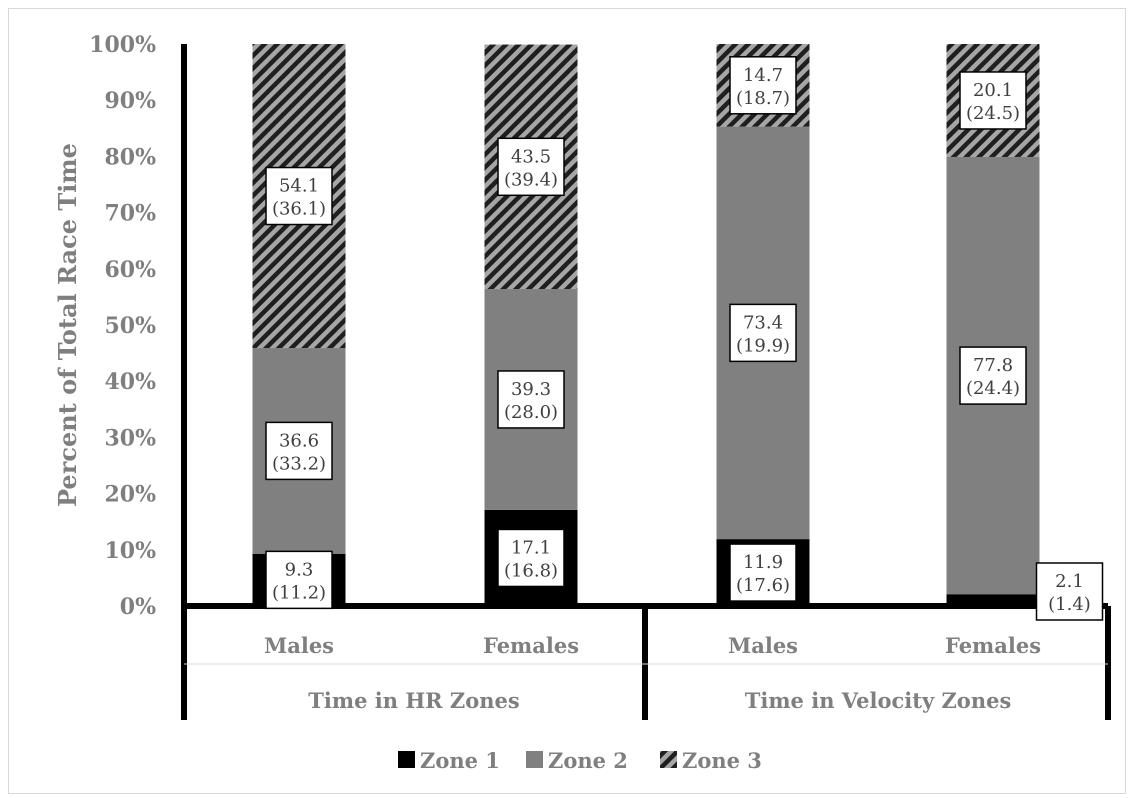  I want to click on data-label-sd: (33.2), so click(299, 463).